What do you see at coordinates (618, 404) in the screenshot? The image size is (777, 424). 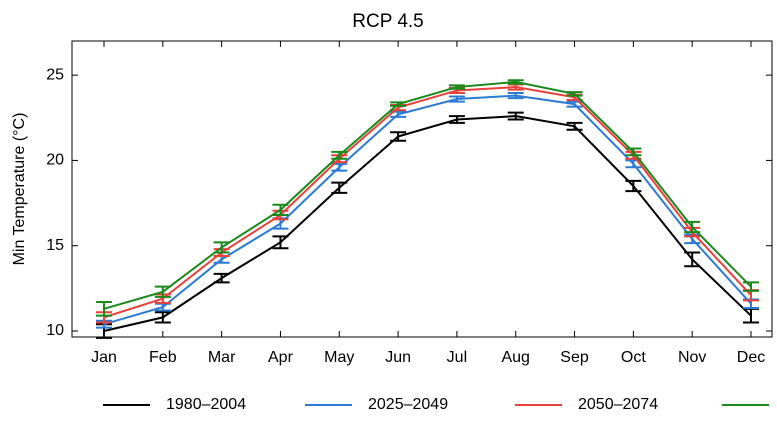 I see `legend-label: 2050–2074` at bounding box center [618, 404].